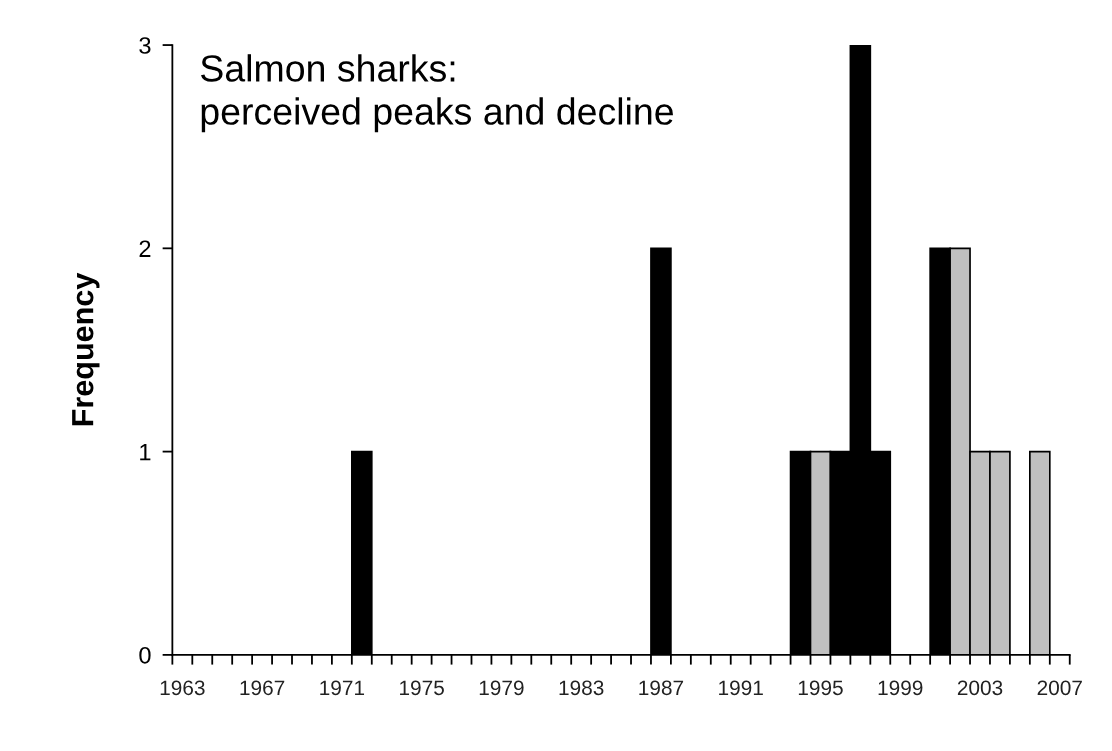 The height and width of the screenshot is (751, 1112). What do you see at coordinates (86, 349) in the screenshot?
I see `y-axis-title: Frequency` at bounding box center [86, 349].